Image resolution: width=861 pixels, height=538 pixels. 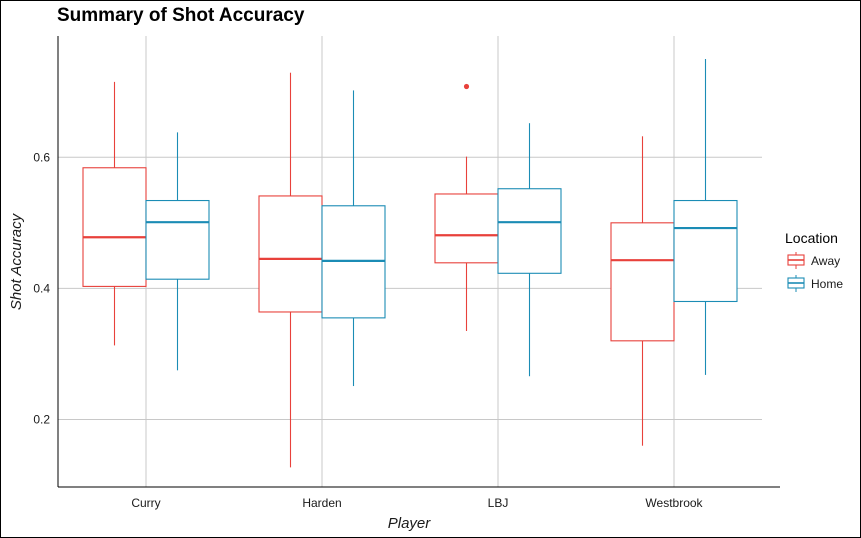 What do you see at coordinates (16, 261) in the screenshot?
I see `y-axis-title: Shot Accuracy` at bounding box center [16, 261].